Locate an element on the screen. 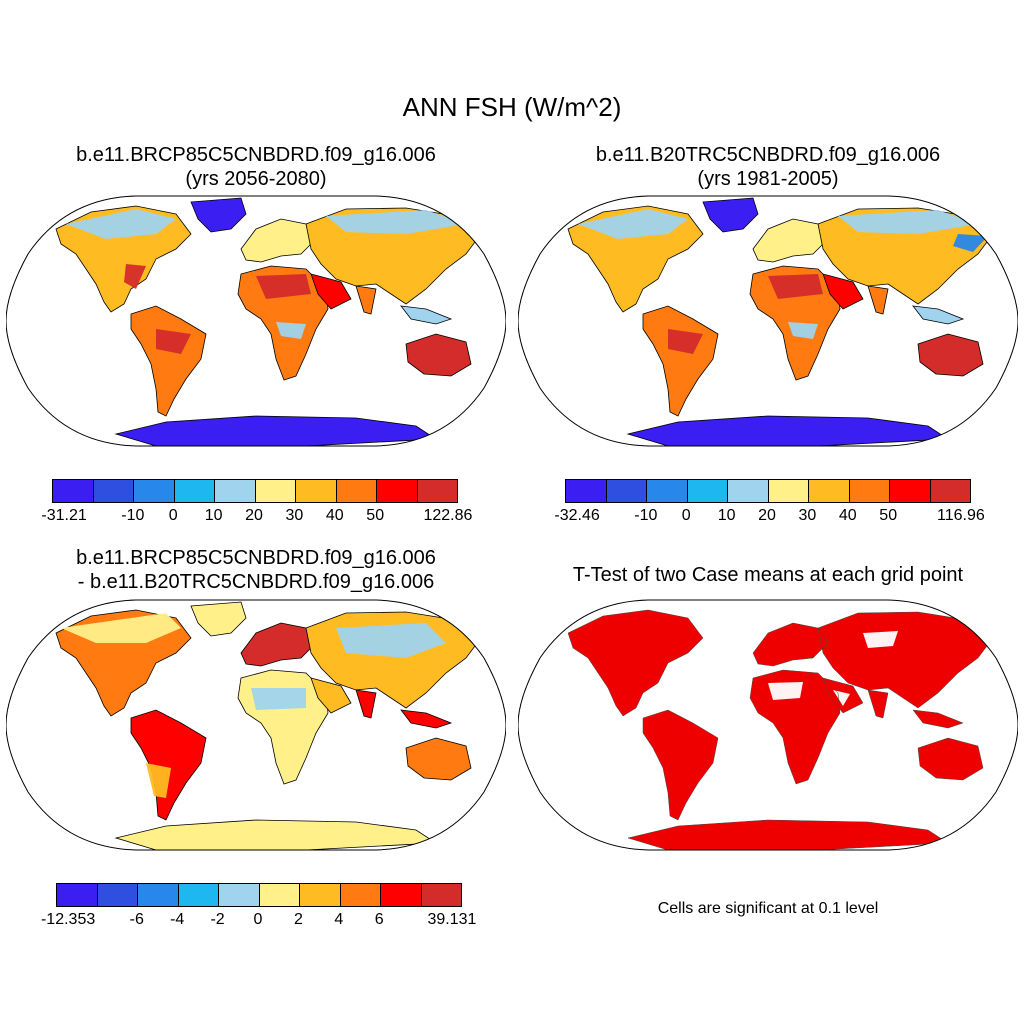 The width and height of the screenshot is (1024, 1024). map-panel-ttest is located at coordinates (768, 725).